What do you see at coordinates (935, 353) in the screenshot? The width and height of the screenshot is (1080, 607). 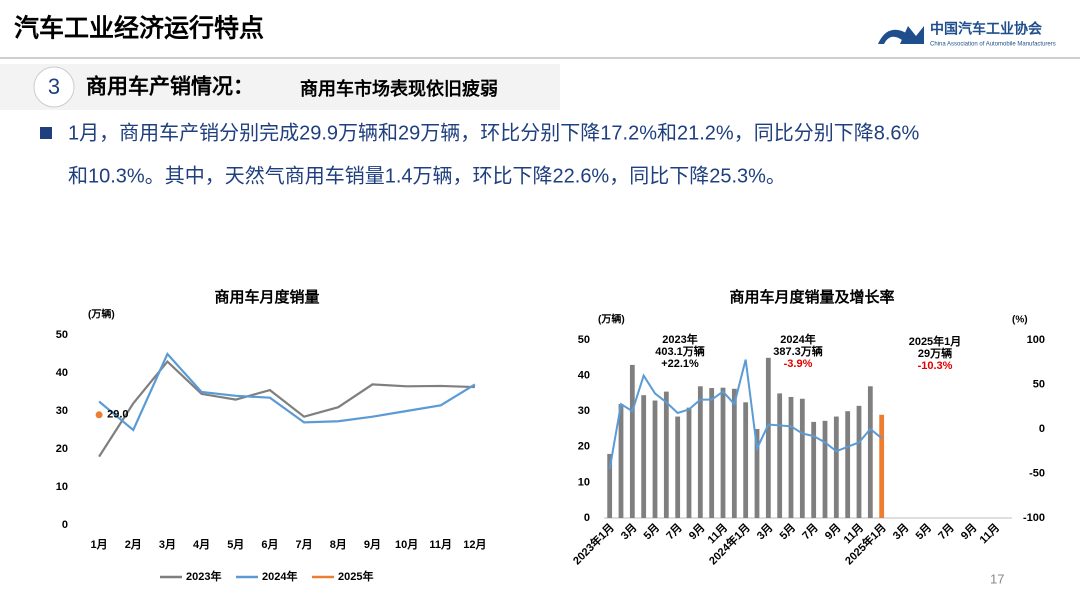 I see `annotation: 29万辆` at bounding box center [935, 353].